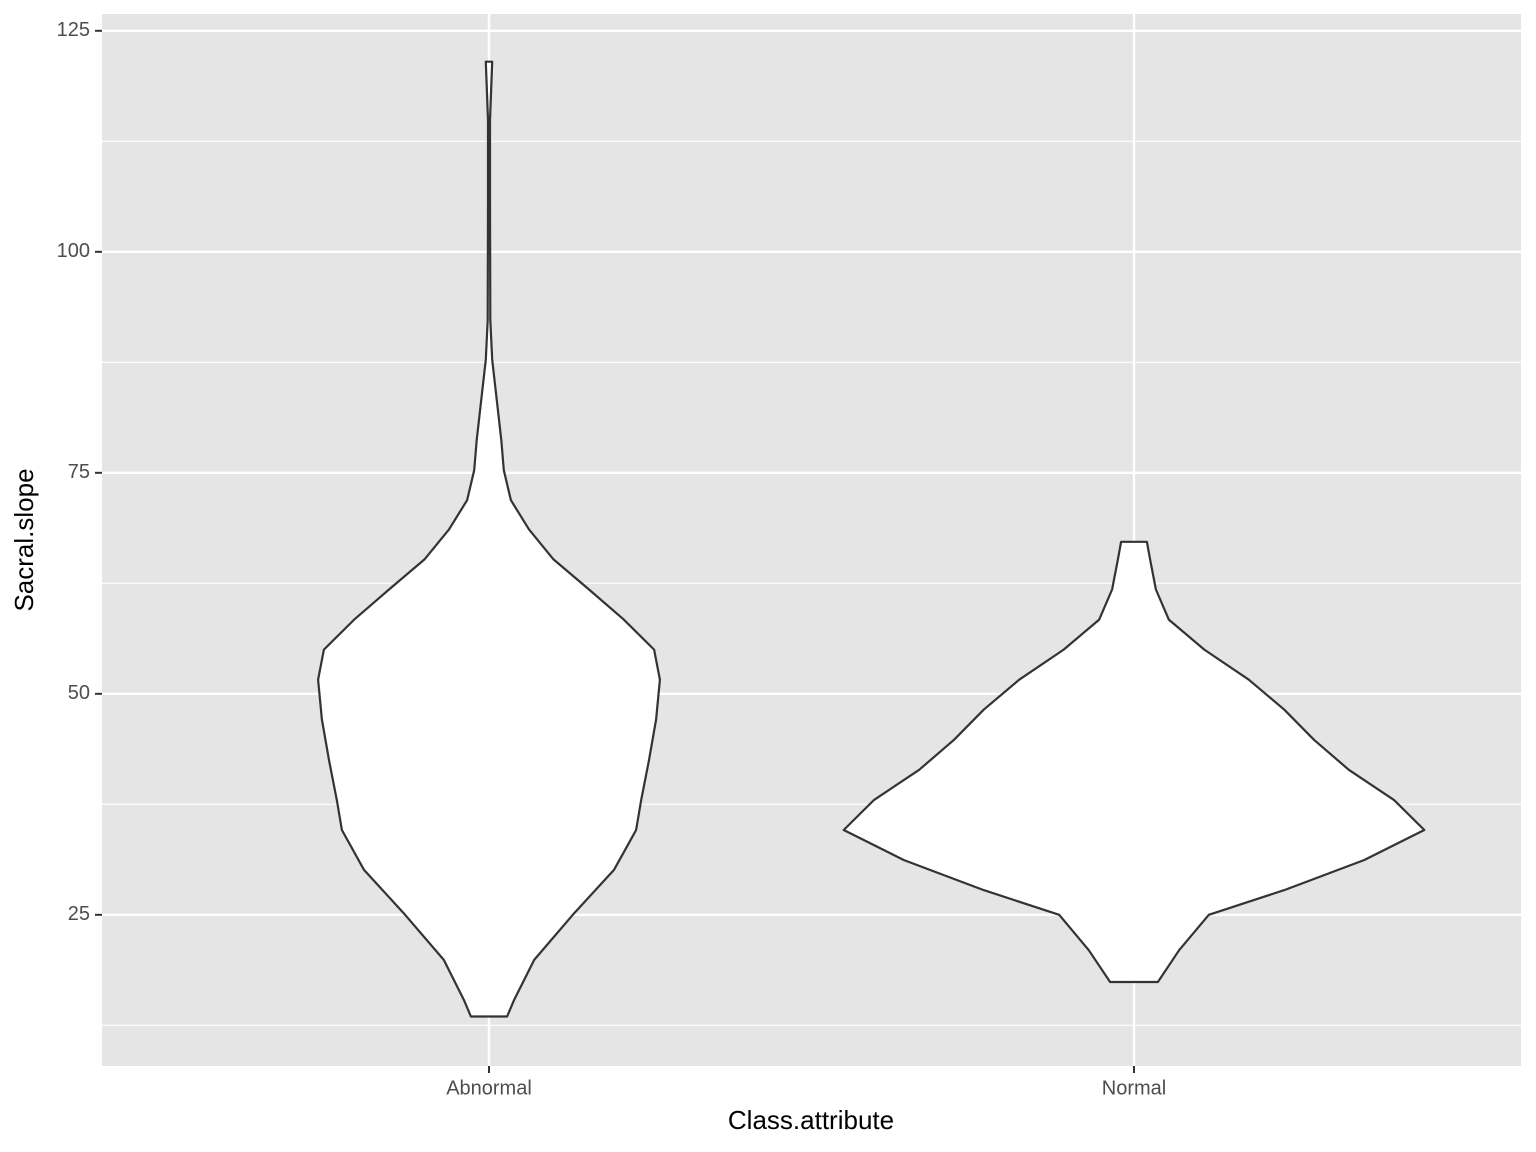 The height and width of the screenshot is (1152, 1536). Describe the element at coordinates (79, 914) in the screenshot. I see `y-tick-label: 25` at that location.